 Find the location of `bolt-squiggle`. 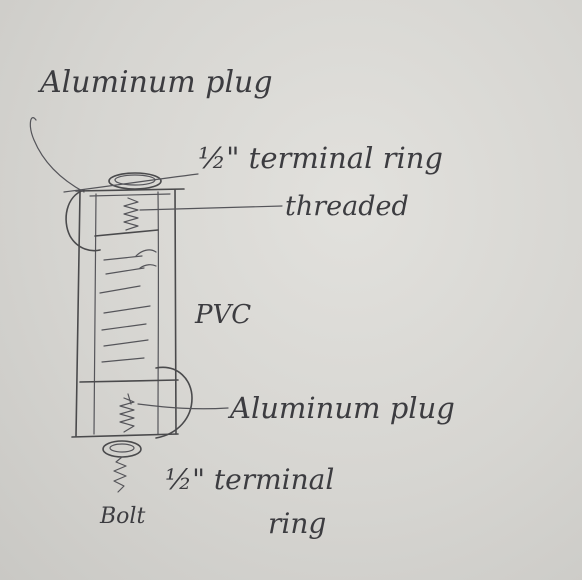

bolt-squiggle is located at coordinates (120, 474).